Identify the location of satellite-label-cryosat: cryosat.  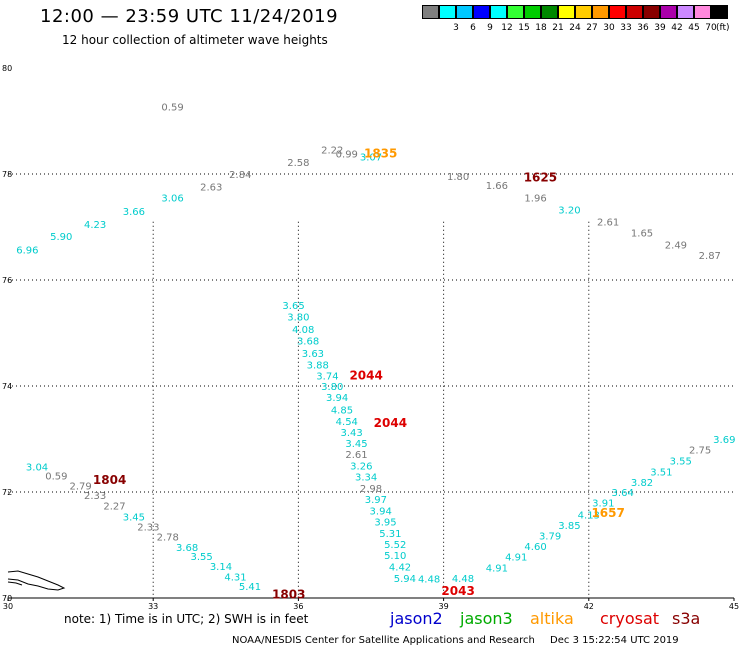
(630, 618).